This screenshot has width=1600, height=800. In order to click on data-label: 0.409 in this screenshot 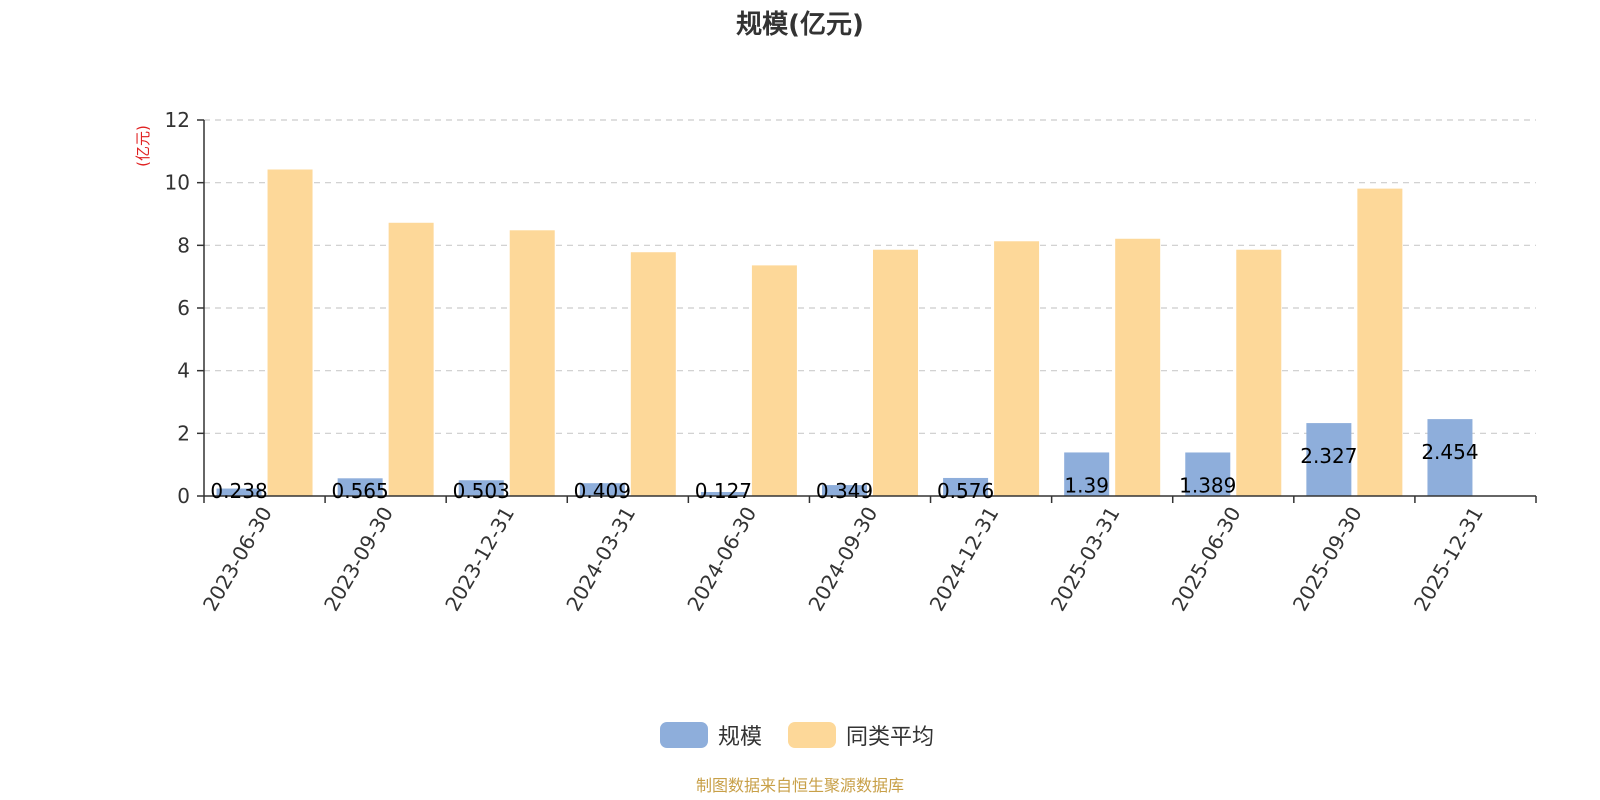, I will do `click(602, 491)`.